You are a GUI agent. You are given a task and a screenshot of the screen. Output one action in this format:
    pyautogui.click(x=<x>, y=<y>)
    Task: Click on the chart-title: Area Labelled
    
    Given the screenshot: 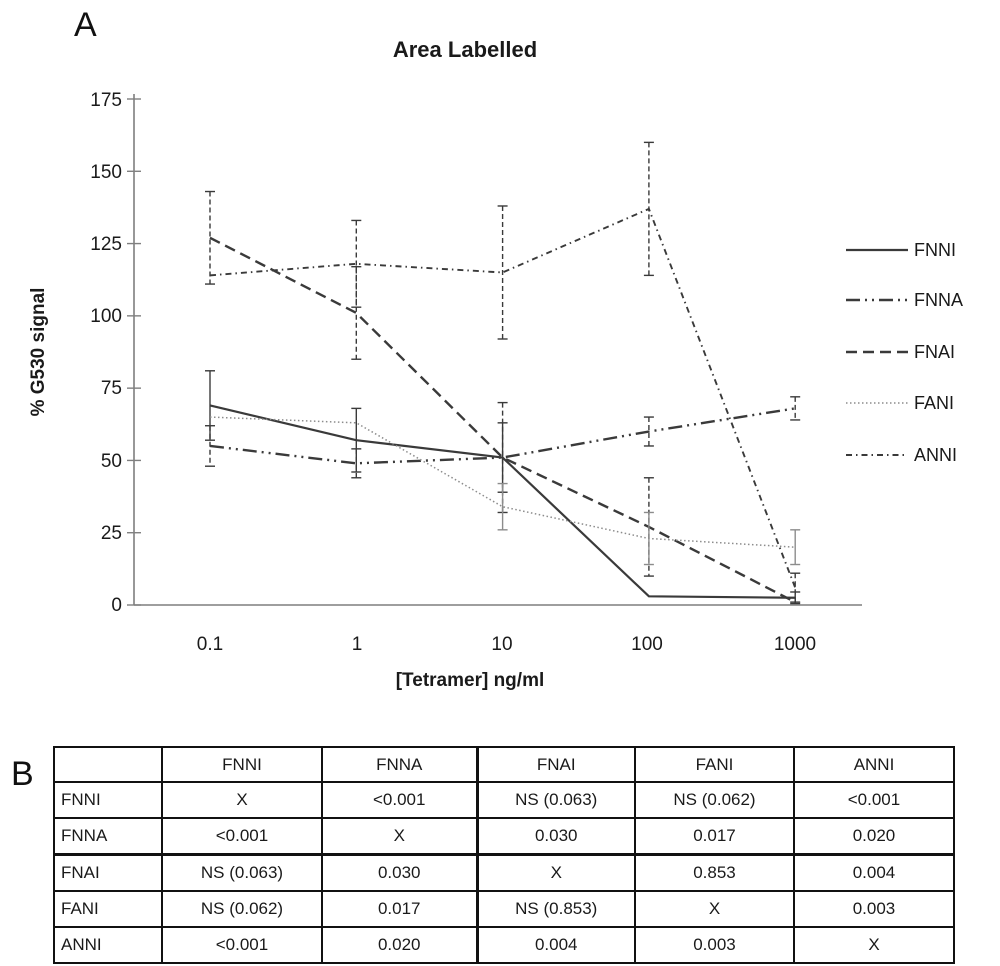 What is the action you would take?
    pyautogui.click(x=465, y=49)
    